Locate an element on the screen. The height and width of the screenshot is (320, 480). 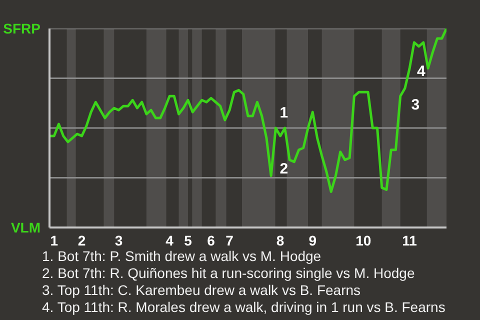
x-tick-label: 8 is located at coordinates (280, 240).